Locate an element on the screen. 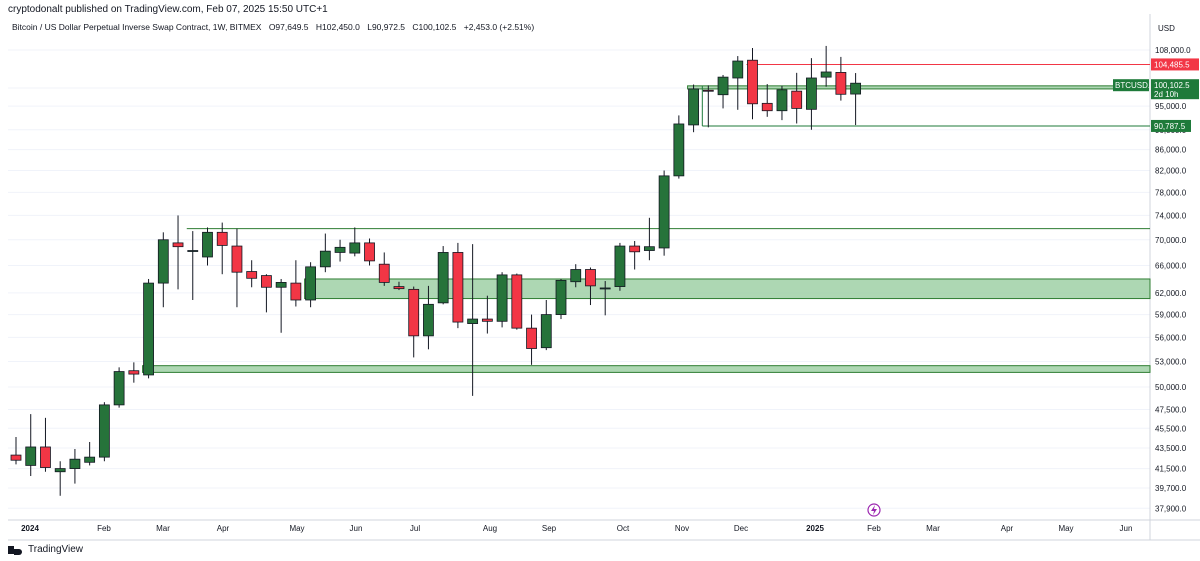  price-tick-label: 53,000.0 is located at coordinates (1171, 362).